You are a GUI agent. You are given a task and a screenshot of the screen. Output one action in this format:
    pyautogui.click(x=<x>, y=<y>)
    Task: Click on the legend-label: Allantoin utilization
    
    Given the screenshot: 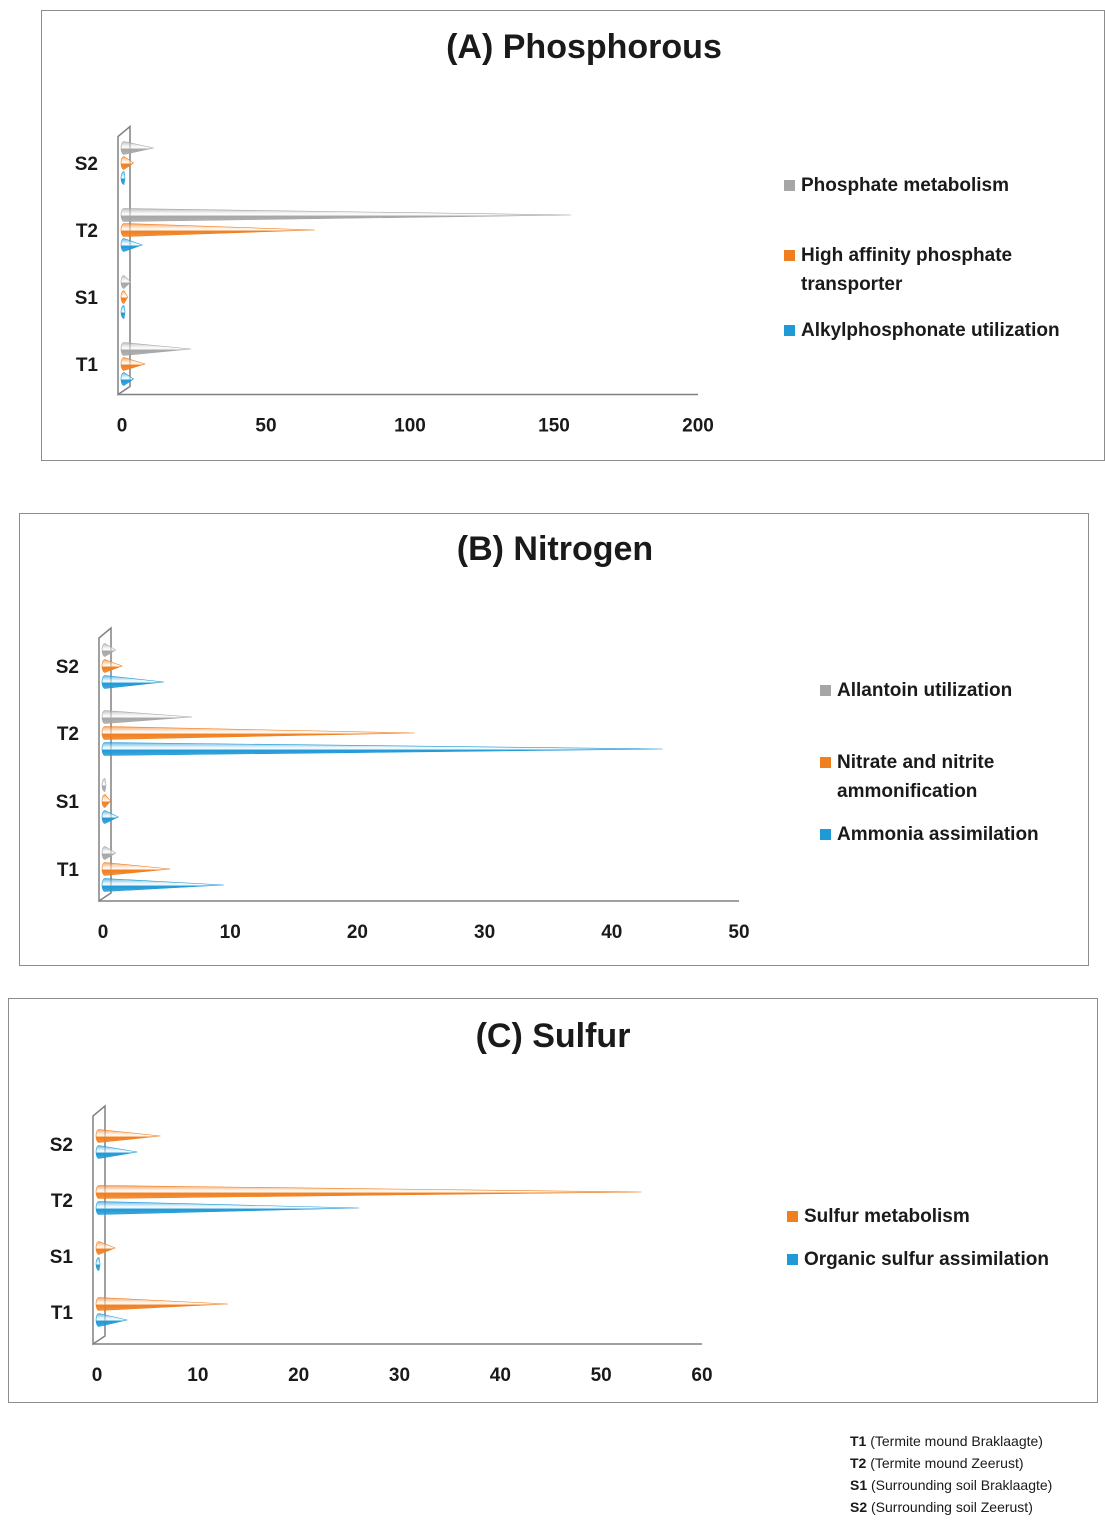 What is the action you would take?
    pyautogui.click(x=925, y=690)
    